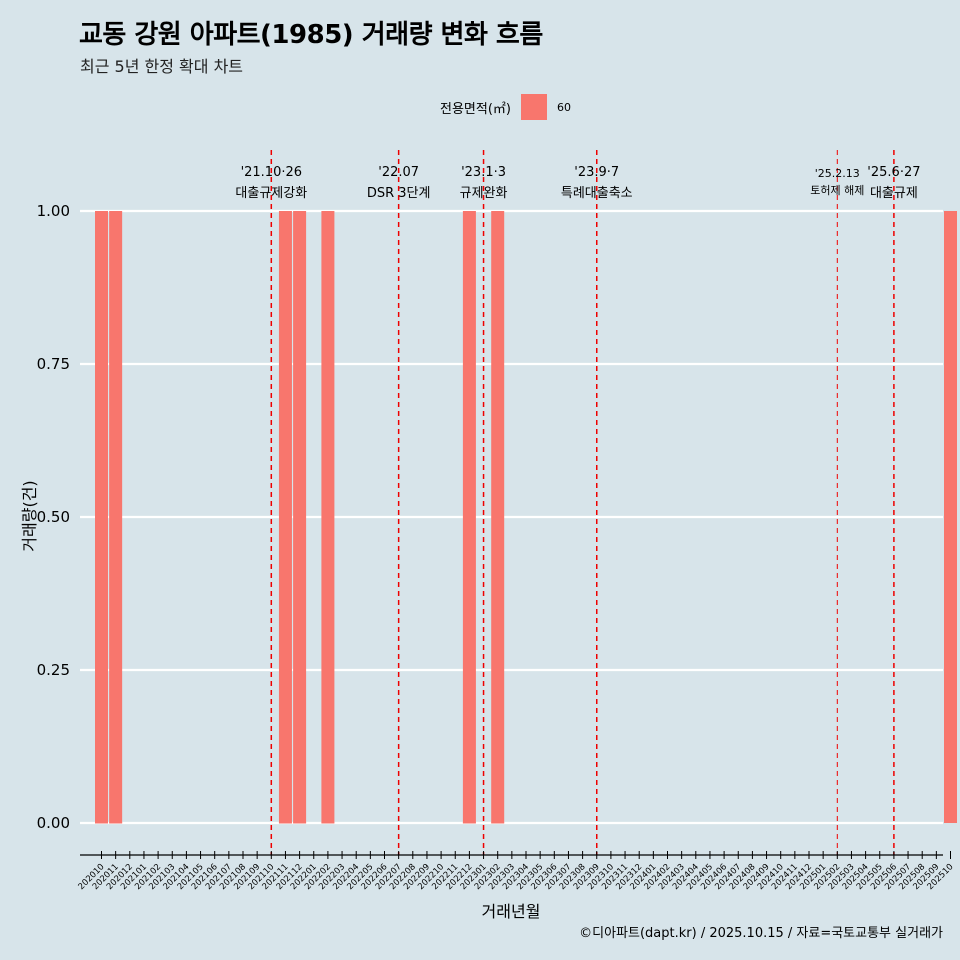  What do you see at coordinates (311, 35) in the screenshot?
I see `chart-title: 교동 강원 아파트(1985) 거래량 변화 흐름` at bounding box center [311, 35].